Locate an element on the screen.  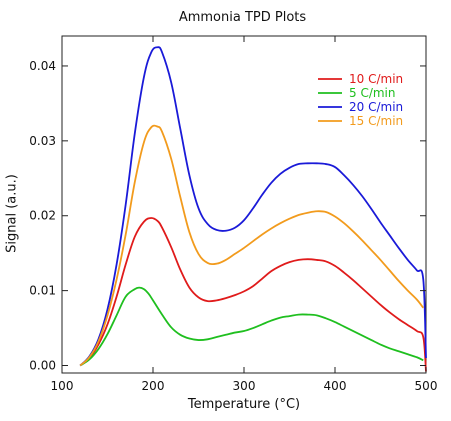
y-tick-label: 0.01 is located at coordinates (42, 291).